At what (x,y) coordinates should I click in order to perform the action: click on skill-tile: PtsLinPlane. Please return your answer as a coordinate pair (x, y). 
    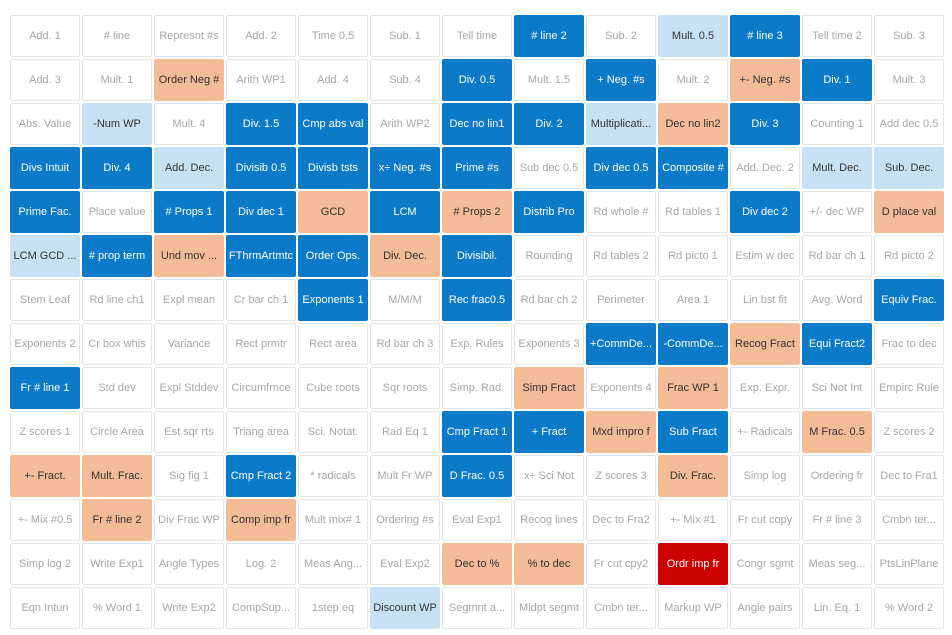
    Looking at the image, I should click on (909, 564).